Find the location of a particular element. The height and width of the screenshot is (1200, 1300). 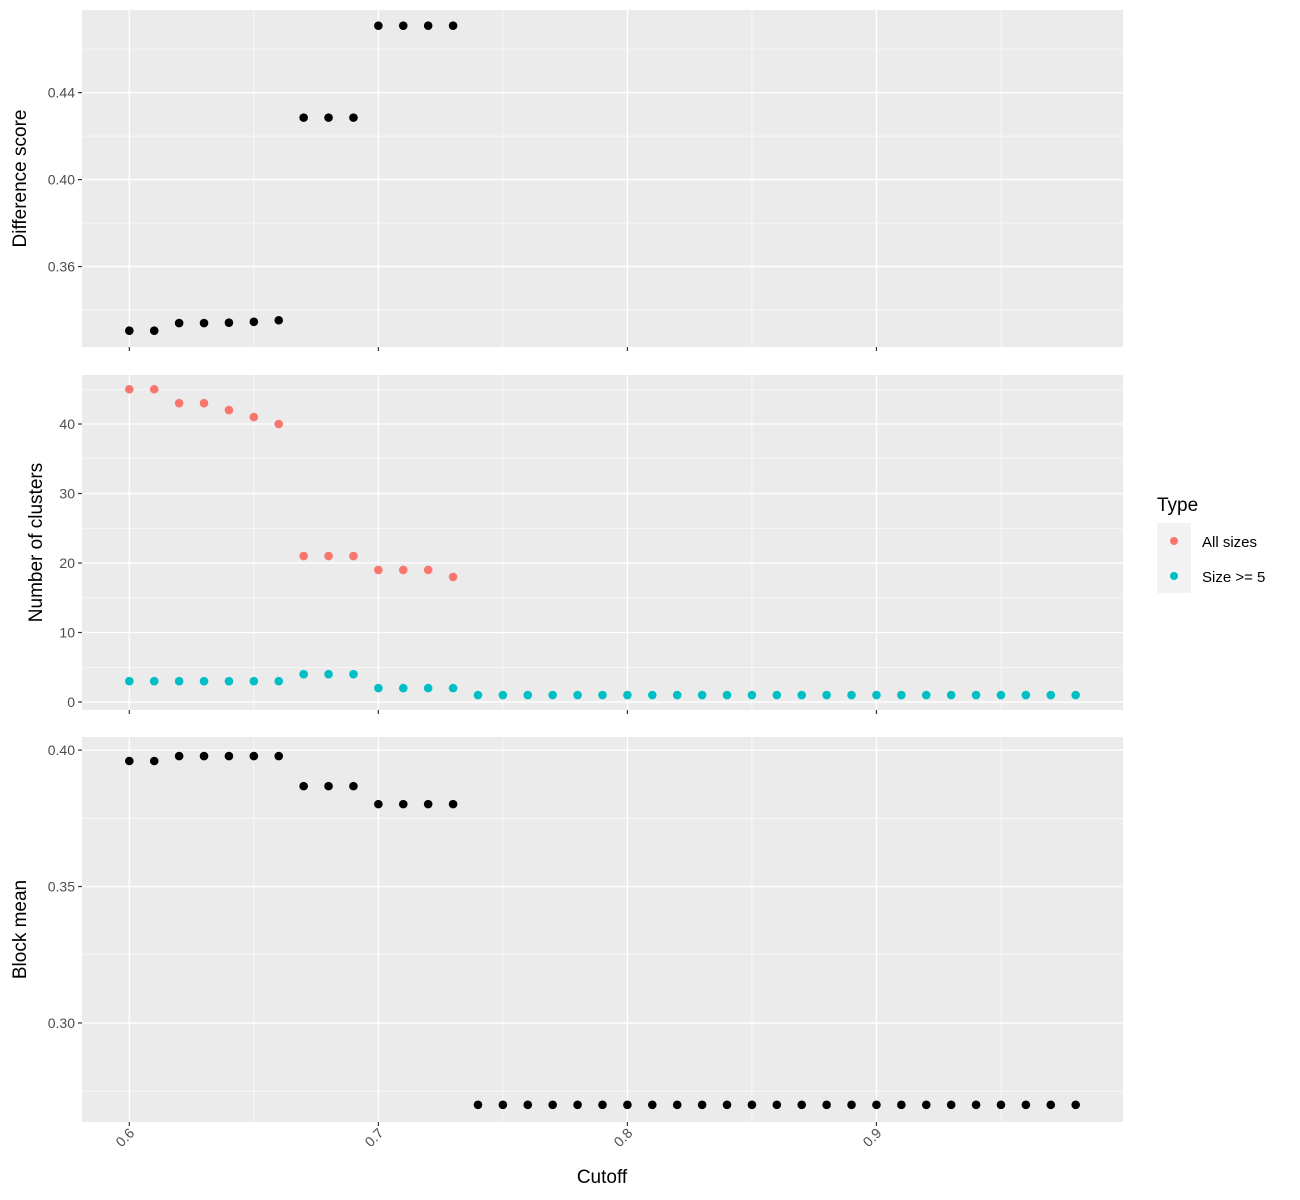

x-tick-label: 0.7 is located at coordinates (373, 1137).